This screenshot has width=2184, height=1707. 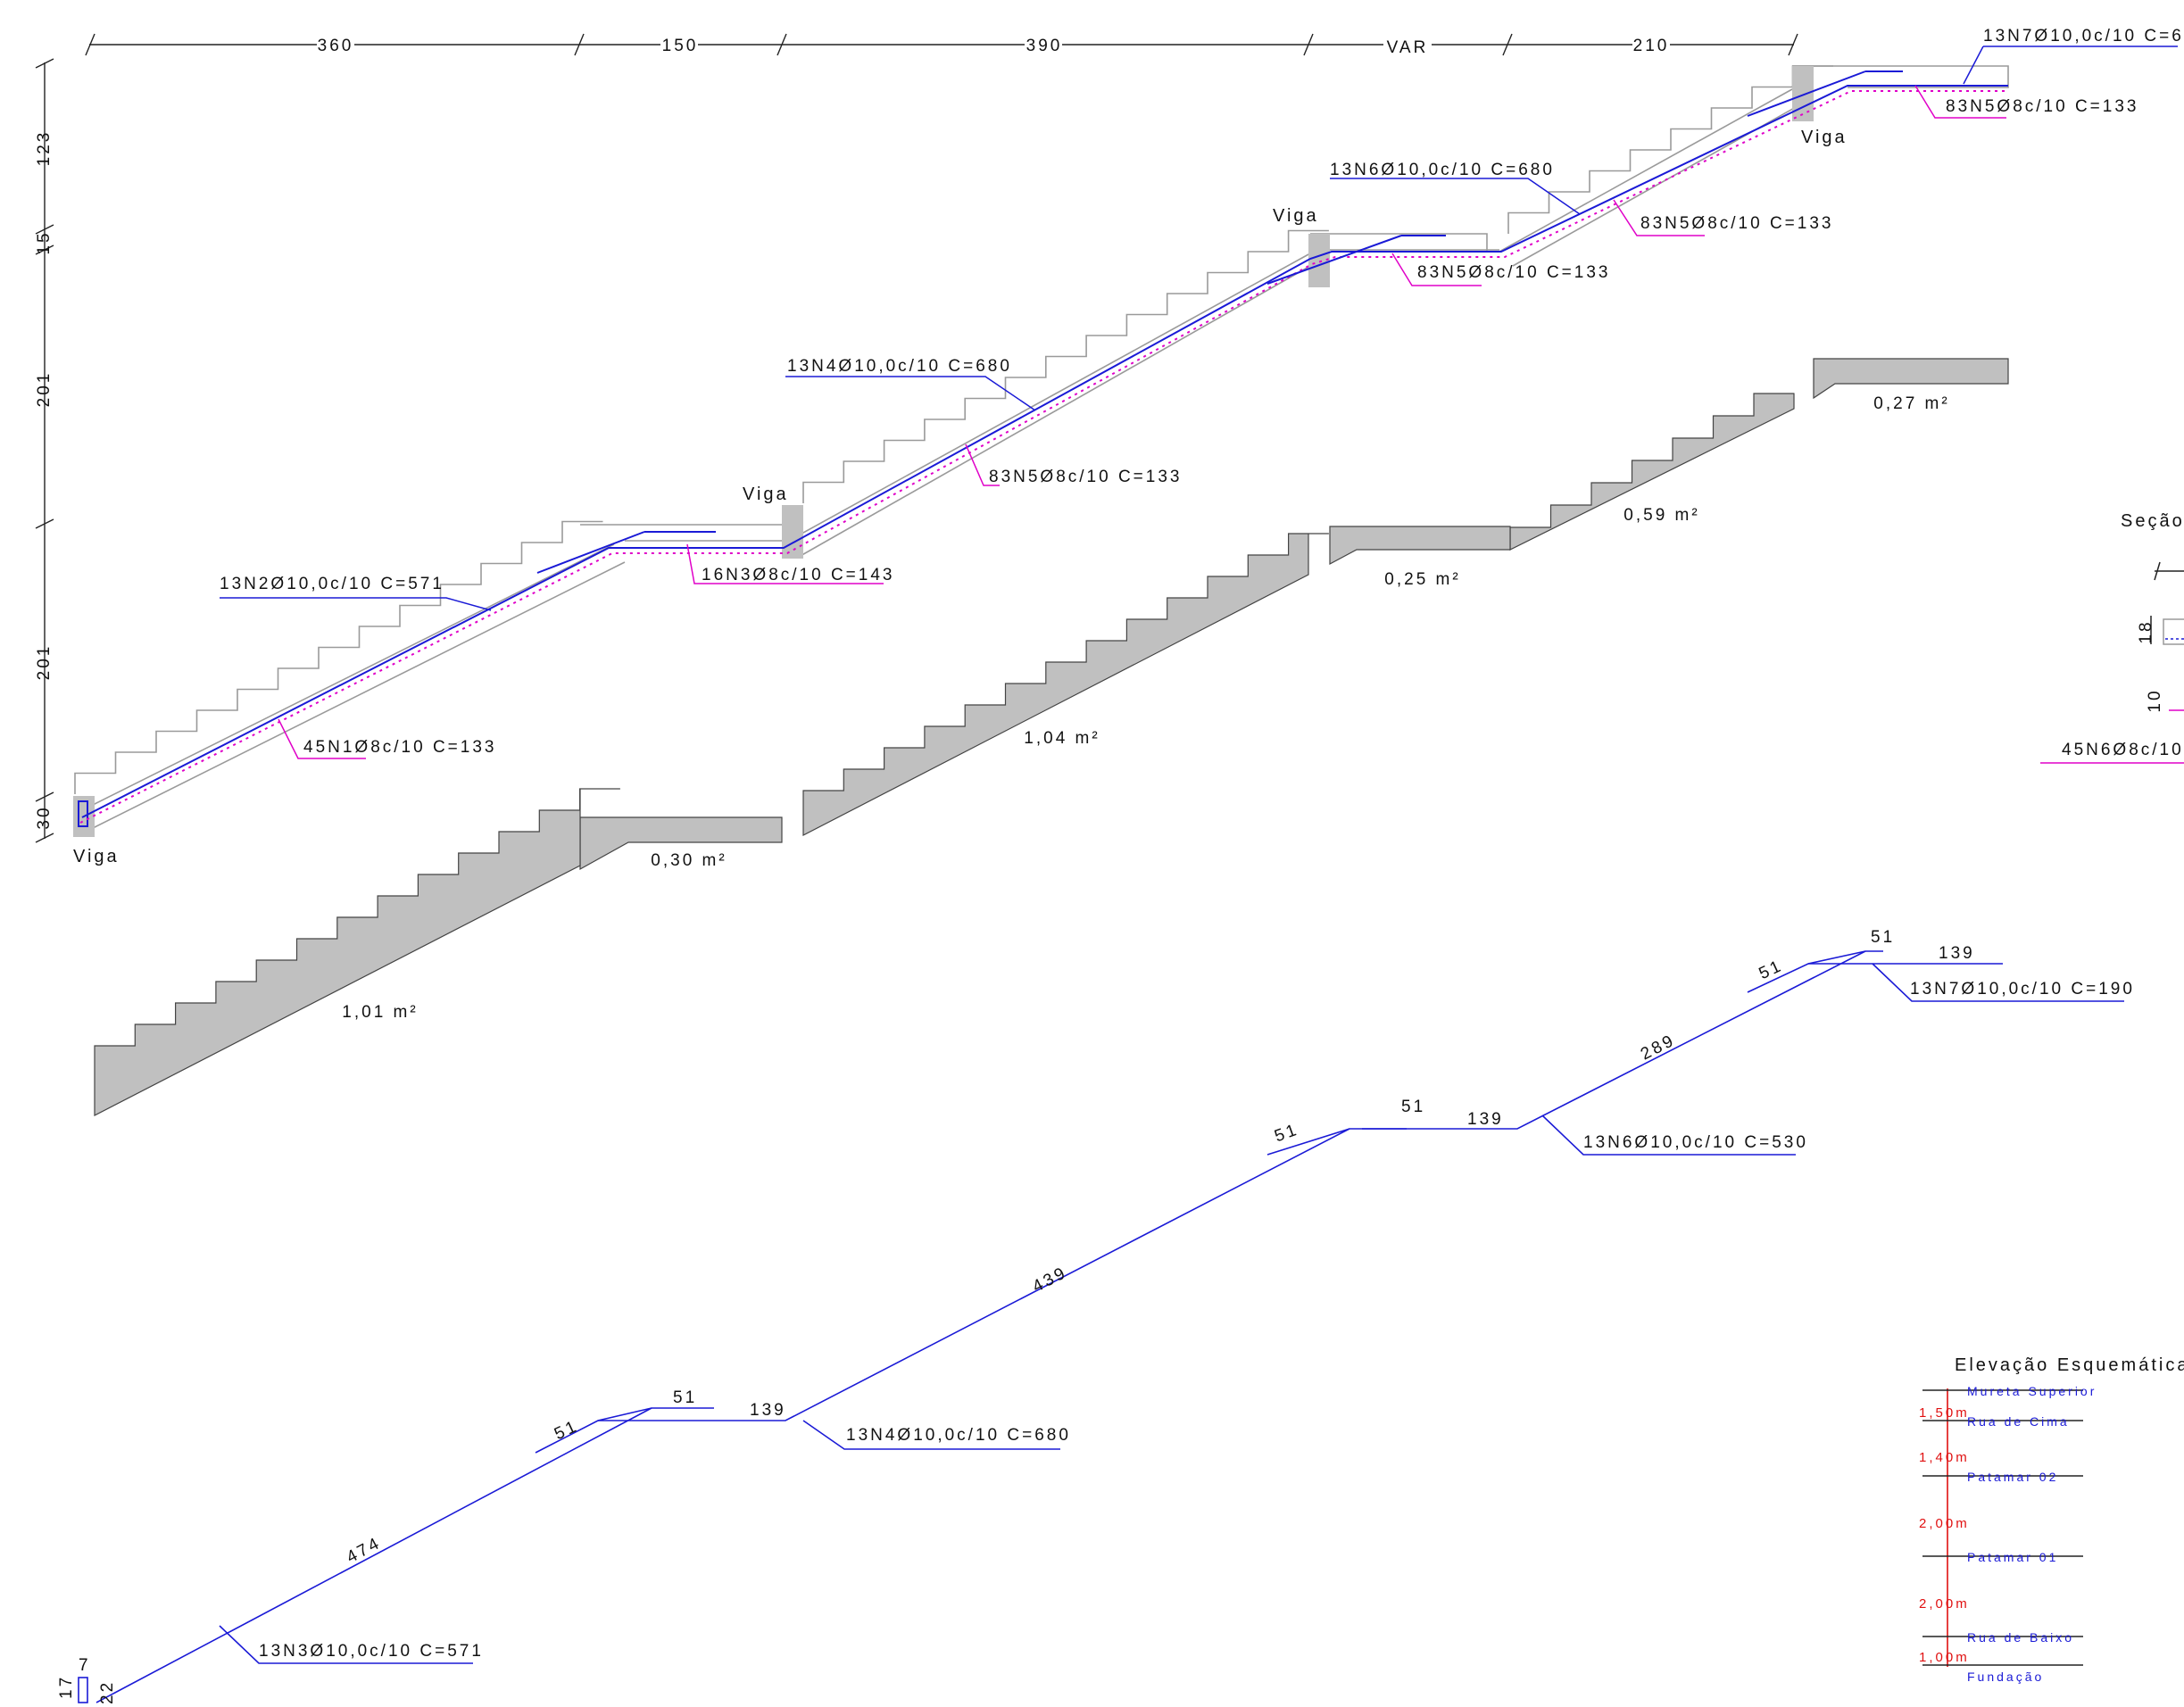 What do you see at coordinates (2155, 700) in the screenshot?
I see `section-dim-10: 10` at bounding box center [2155, 700].